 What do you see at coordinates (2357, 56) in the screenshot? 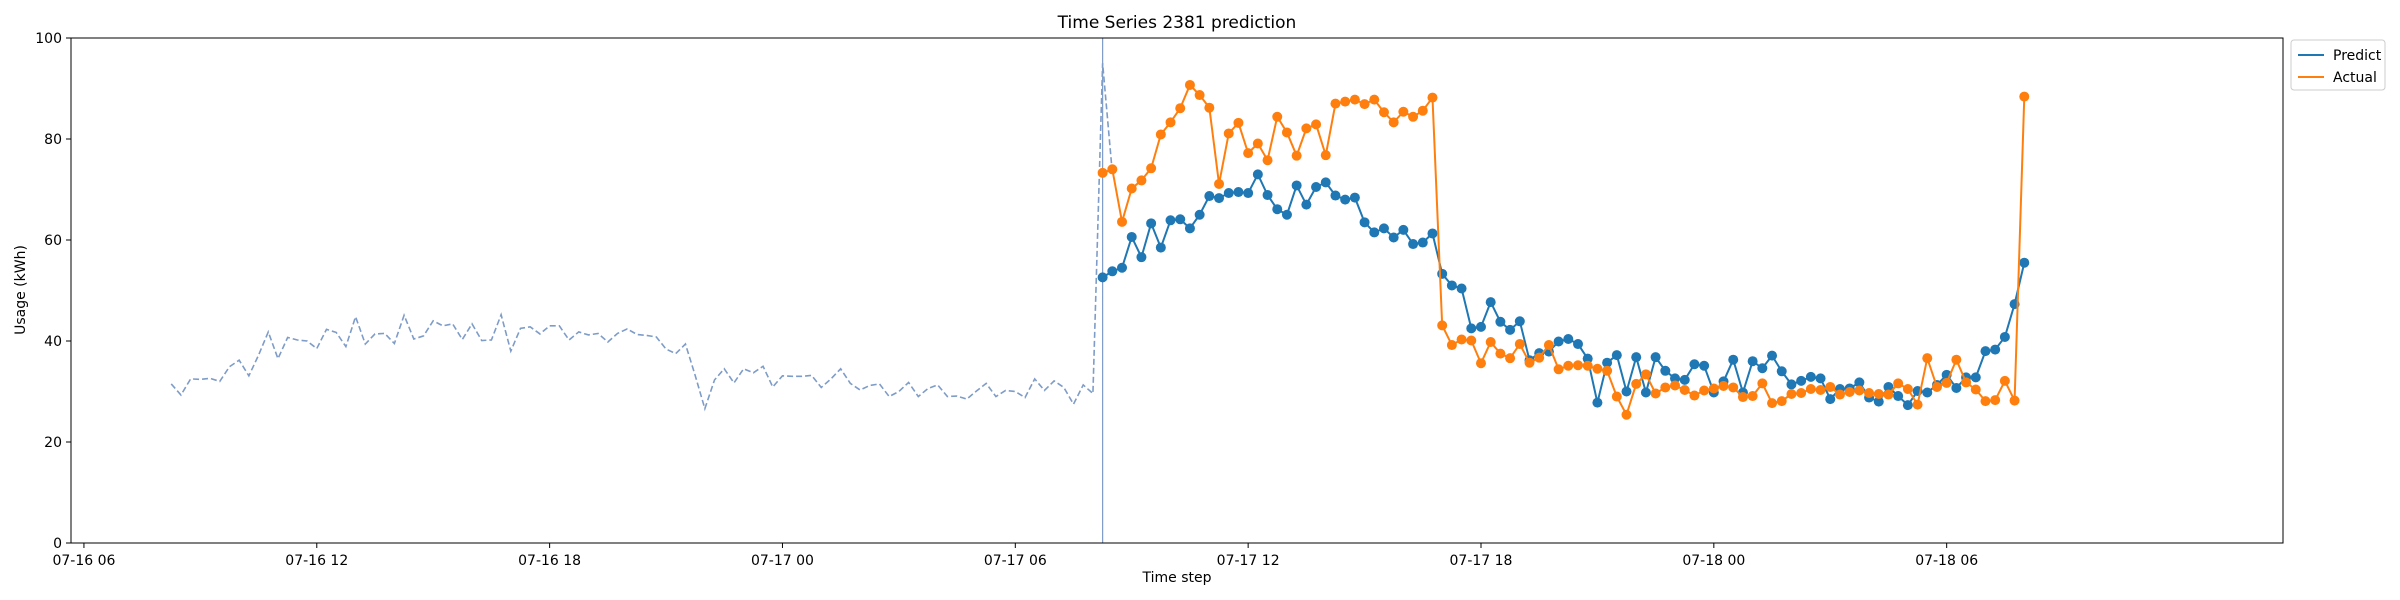
I see `legend-label-predict: Predict` at bounding box center [2357, 56].